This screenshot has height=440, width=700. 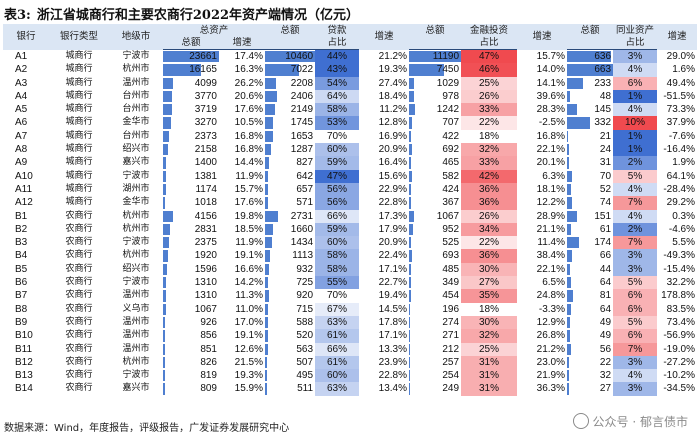 What do you see at coordinates (451, 189) in the screenshot?
I see `fin-inv-amount-value: 424` at bounding box center [451, 189].